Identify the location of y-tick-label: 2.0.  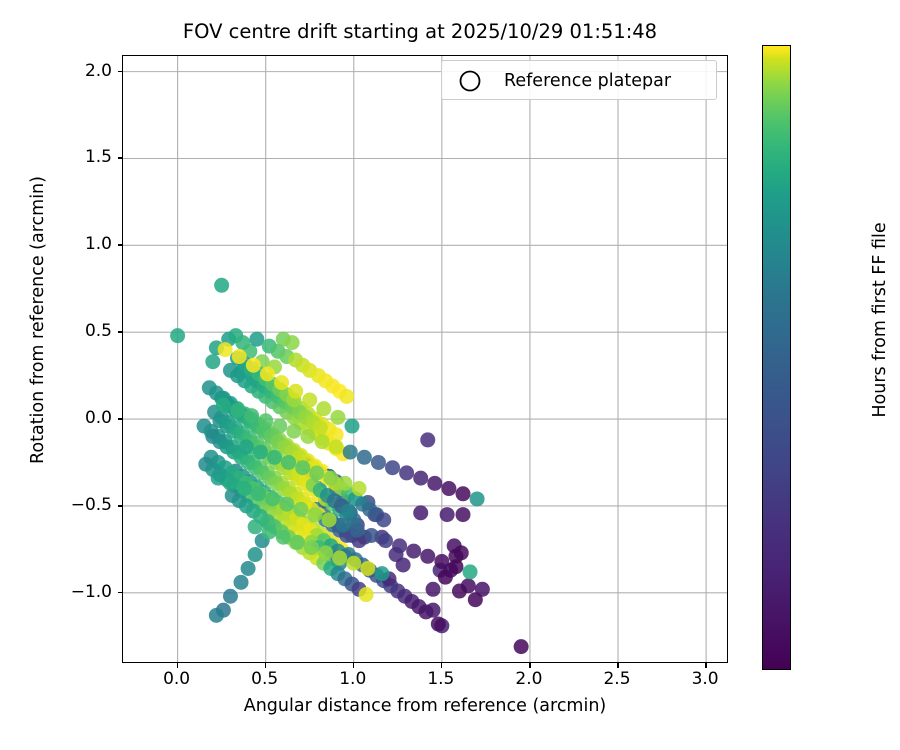
(98, 70).